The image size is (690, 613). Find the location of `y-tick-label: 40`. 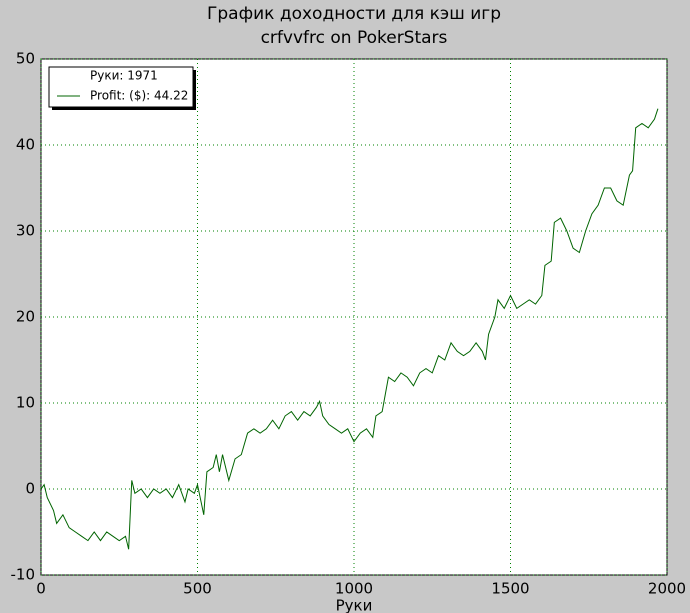

y-tick-label: 40 is located at coordinates (25, 145).